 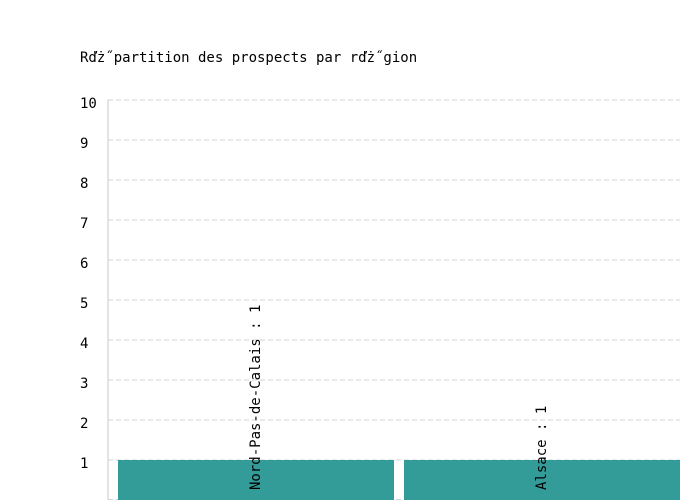 I want to click on y-tick-label: 8, so click(x=84, y=184).